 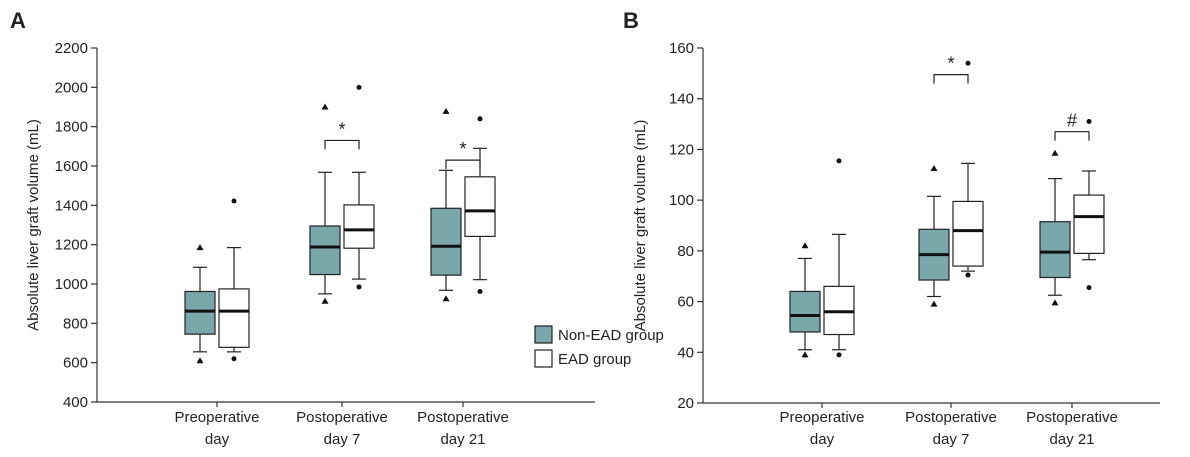 What do you see at coordinates (685, 352) in the screenshot?
I see `y-tick-label: 40` at bounding box center [685, 352].